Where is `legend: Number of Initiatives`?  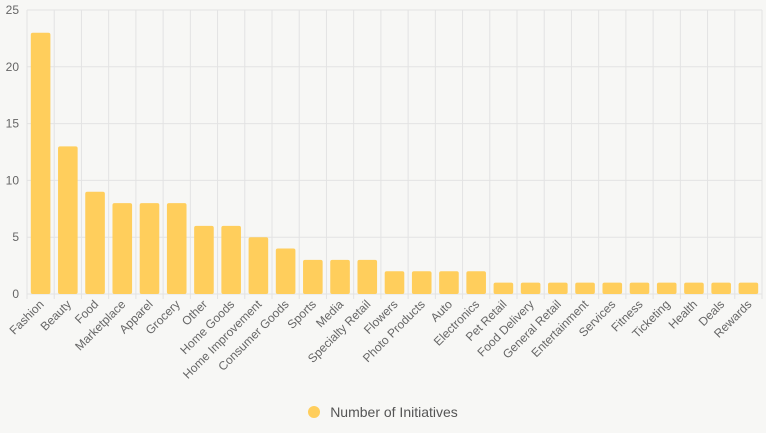
legend: Number of Initiatives is located at coordinates (383, 412).